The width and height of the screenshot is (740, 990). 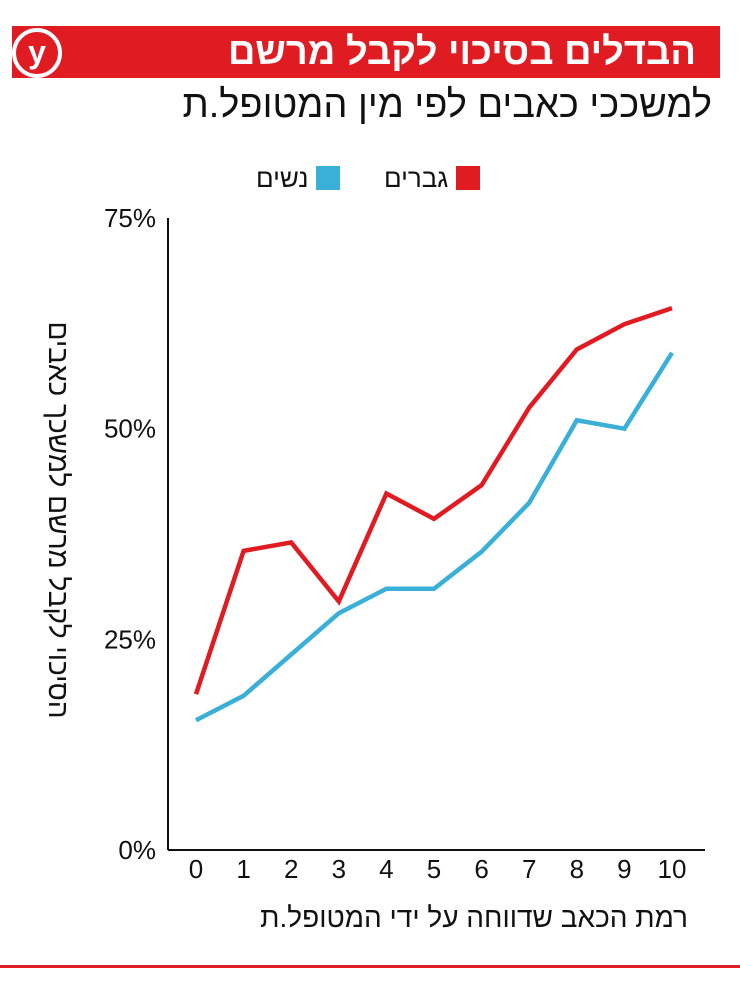 I want to click on title-banner: הבדלים בסיכוי לקבל מרשם, so click(x=366, y=52).